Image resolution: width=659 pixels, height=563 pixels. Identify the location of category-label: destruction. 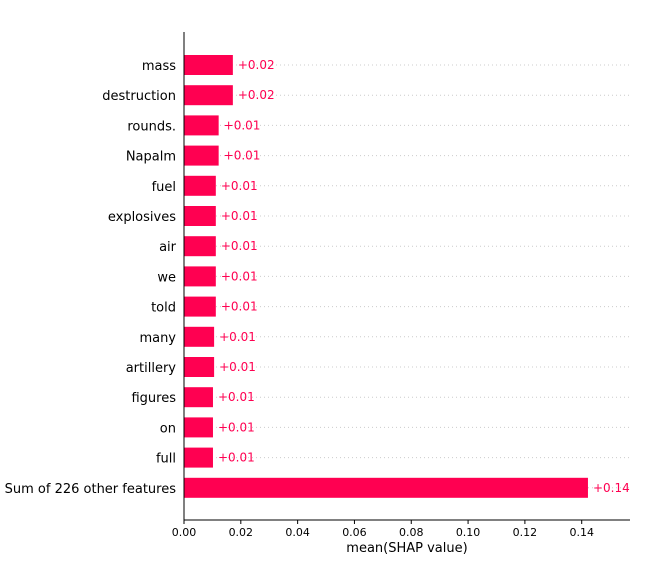
(139, 96).